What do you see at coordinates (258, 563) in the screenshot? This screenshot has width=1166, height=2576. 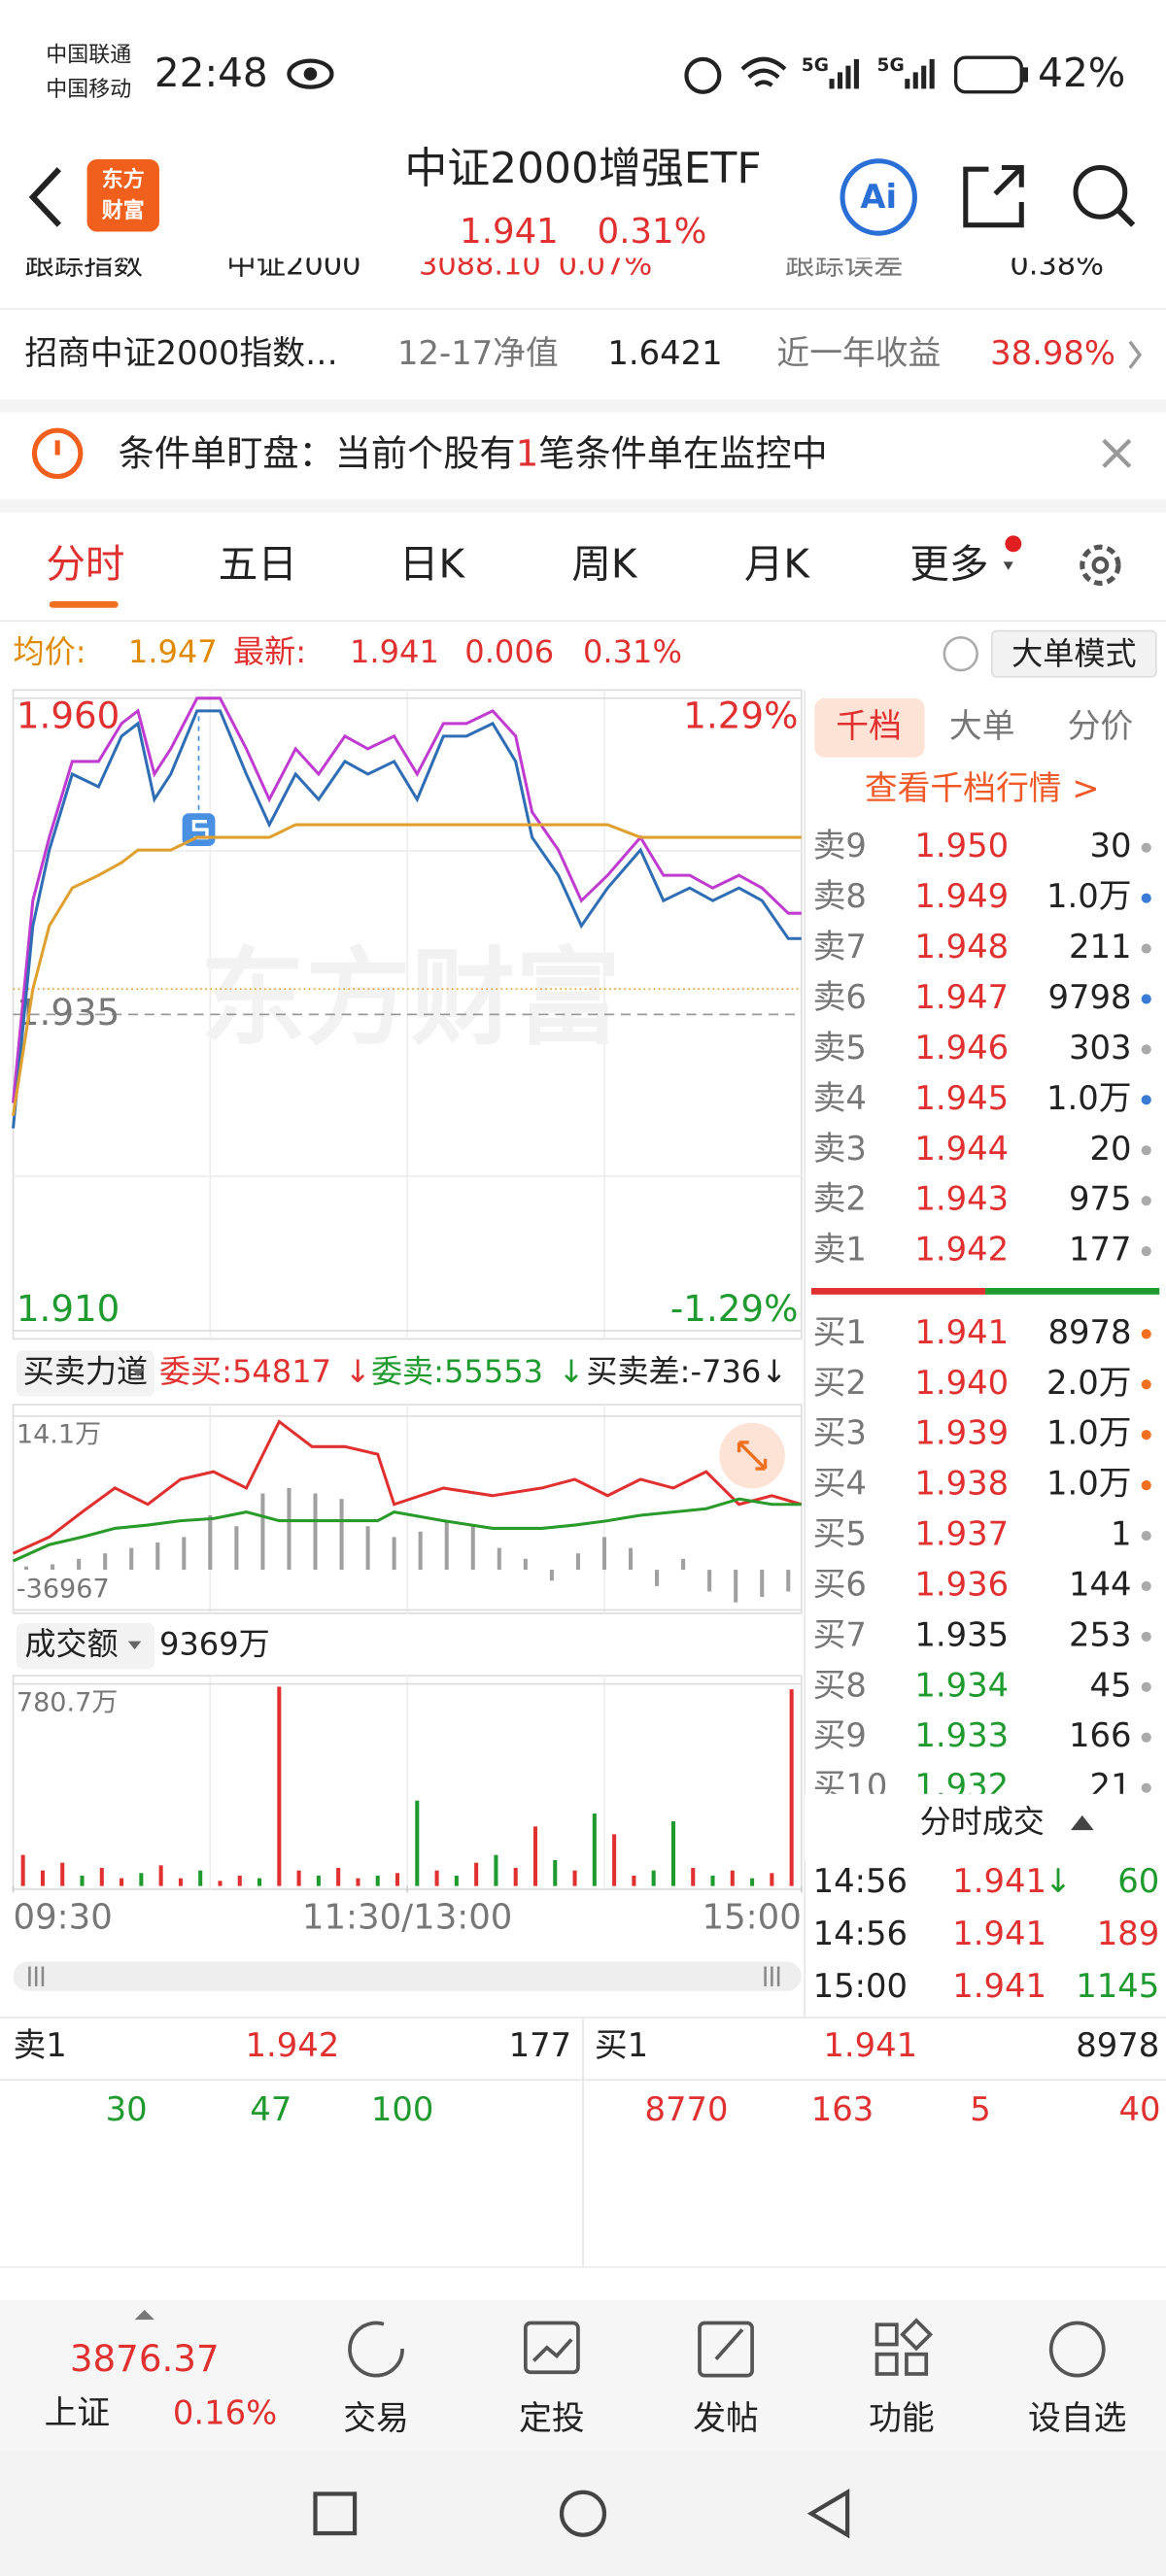 I see `period-tab: 五日` at bounding box center [258, 563].